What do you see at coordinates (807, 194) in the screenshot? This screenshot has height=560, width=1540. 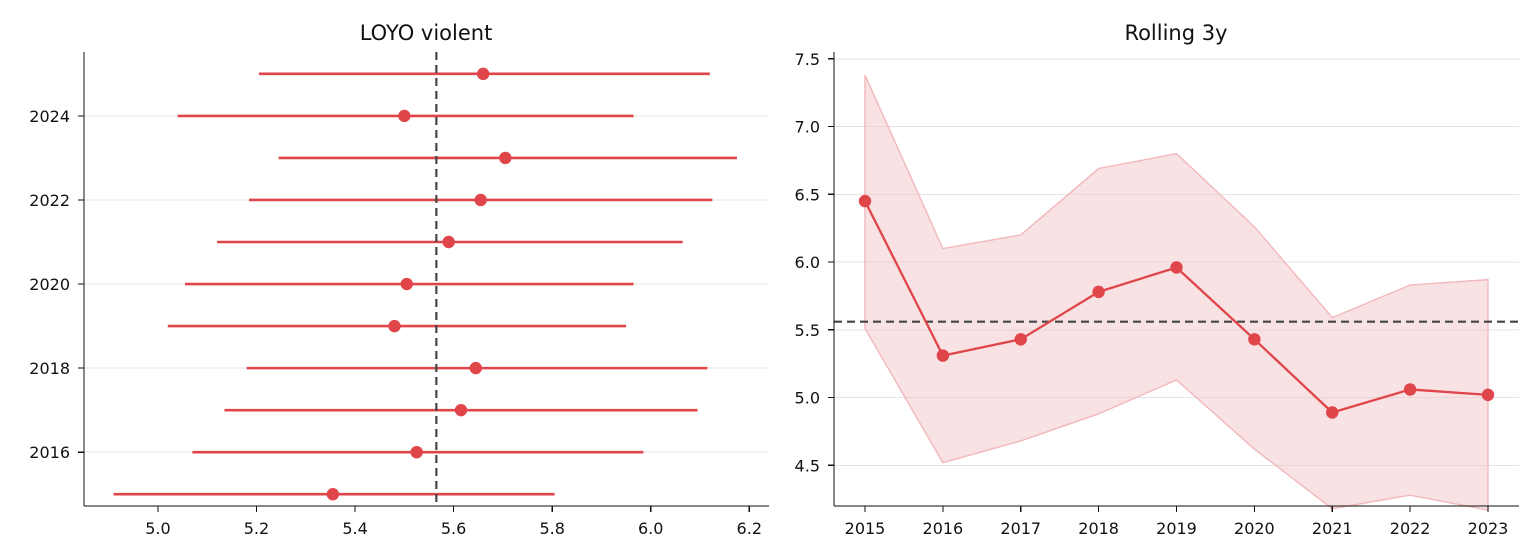 I see `rolling-y-tick-label: 6.5` at bounding box center [807, 194].